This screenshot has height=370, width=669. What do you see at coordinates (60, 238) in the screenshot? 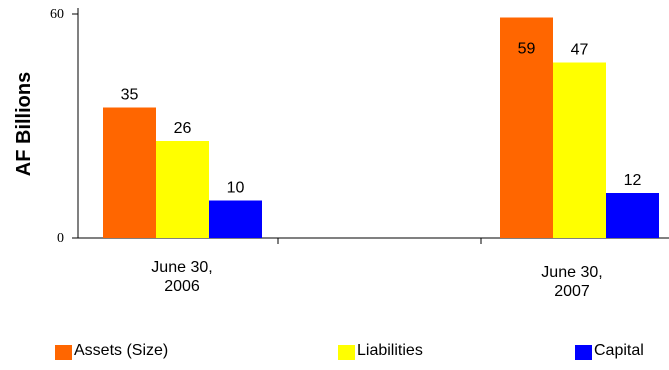
I see `y-tick-label: 0` at bounding box center [60, 238].